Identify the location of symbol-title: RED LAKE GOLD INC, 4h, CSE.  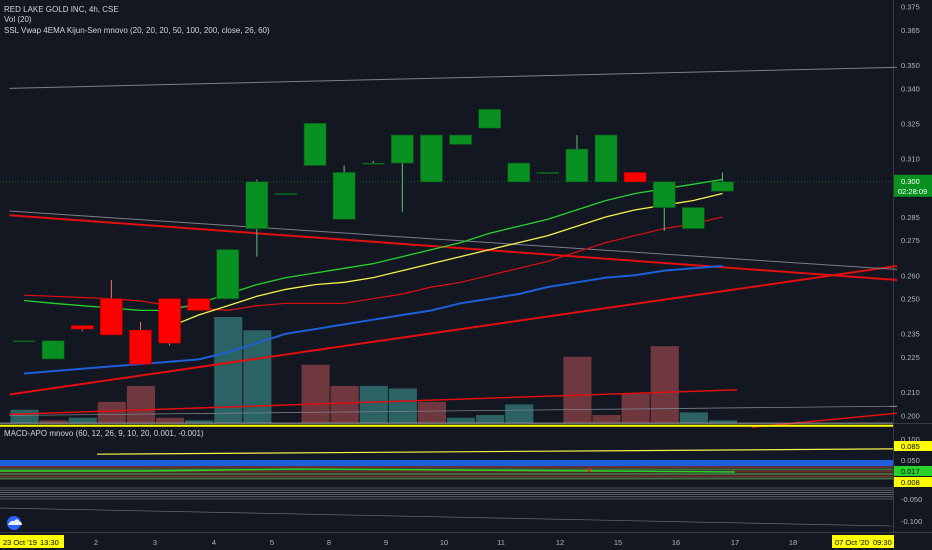
(61, 9).